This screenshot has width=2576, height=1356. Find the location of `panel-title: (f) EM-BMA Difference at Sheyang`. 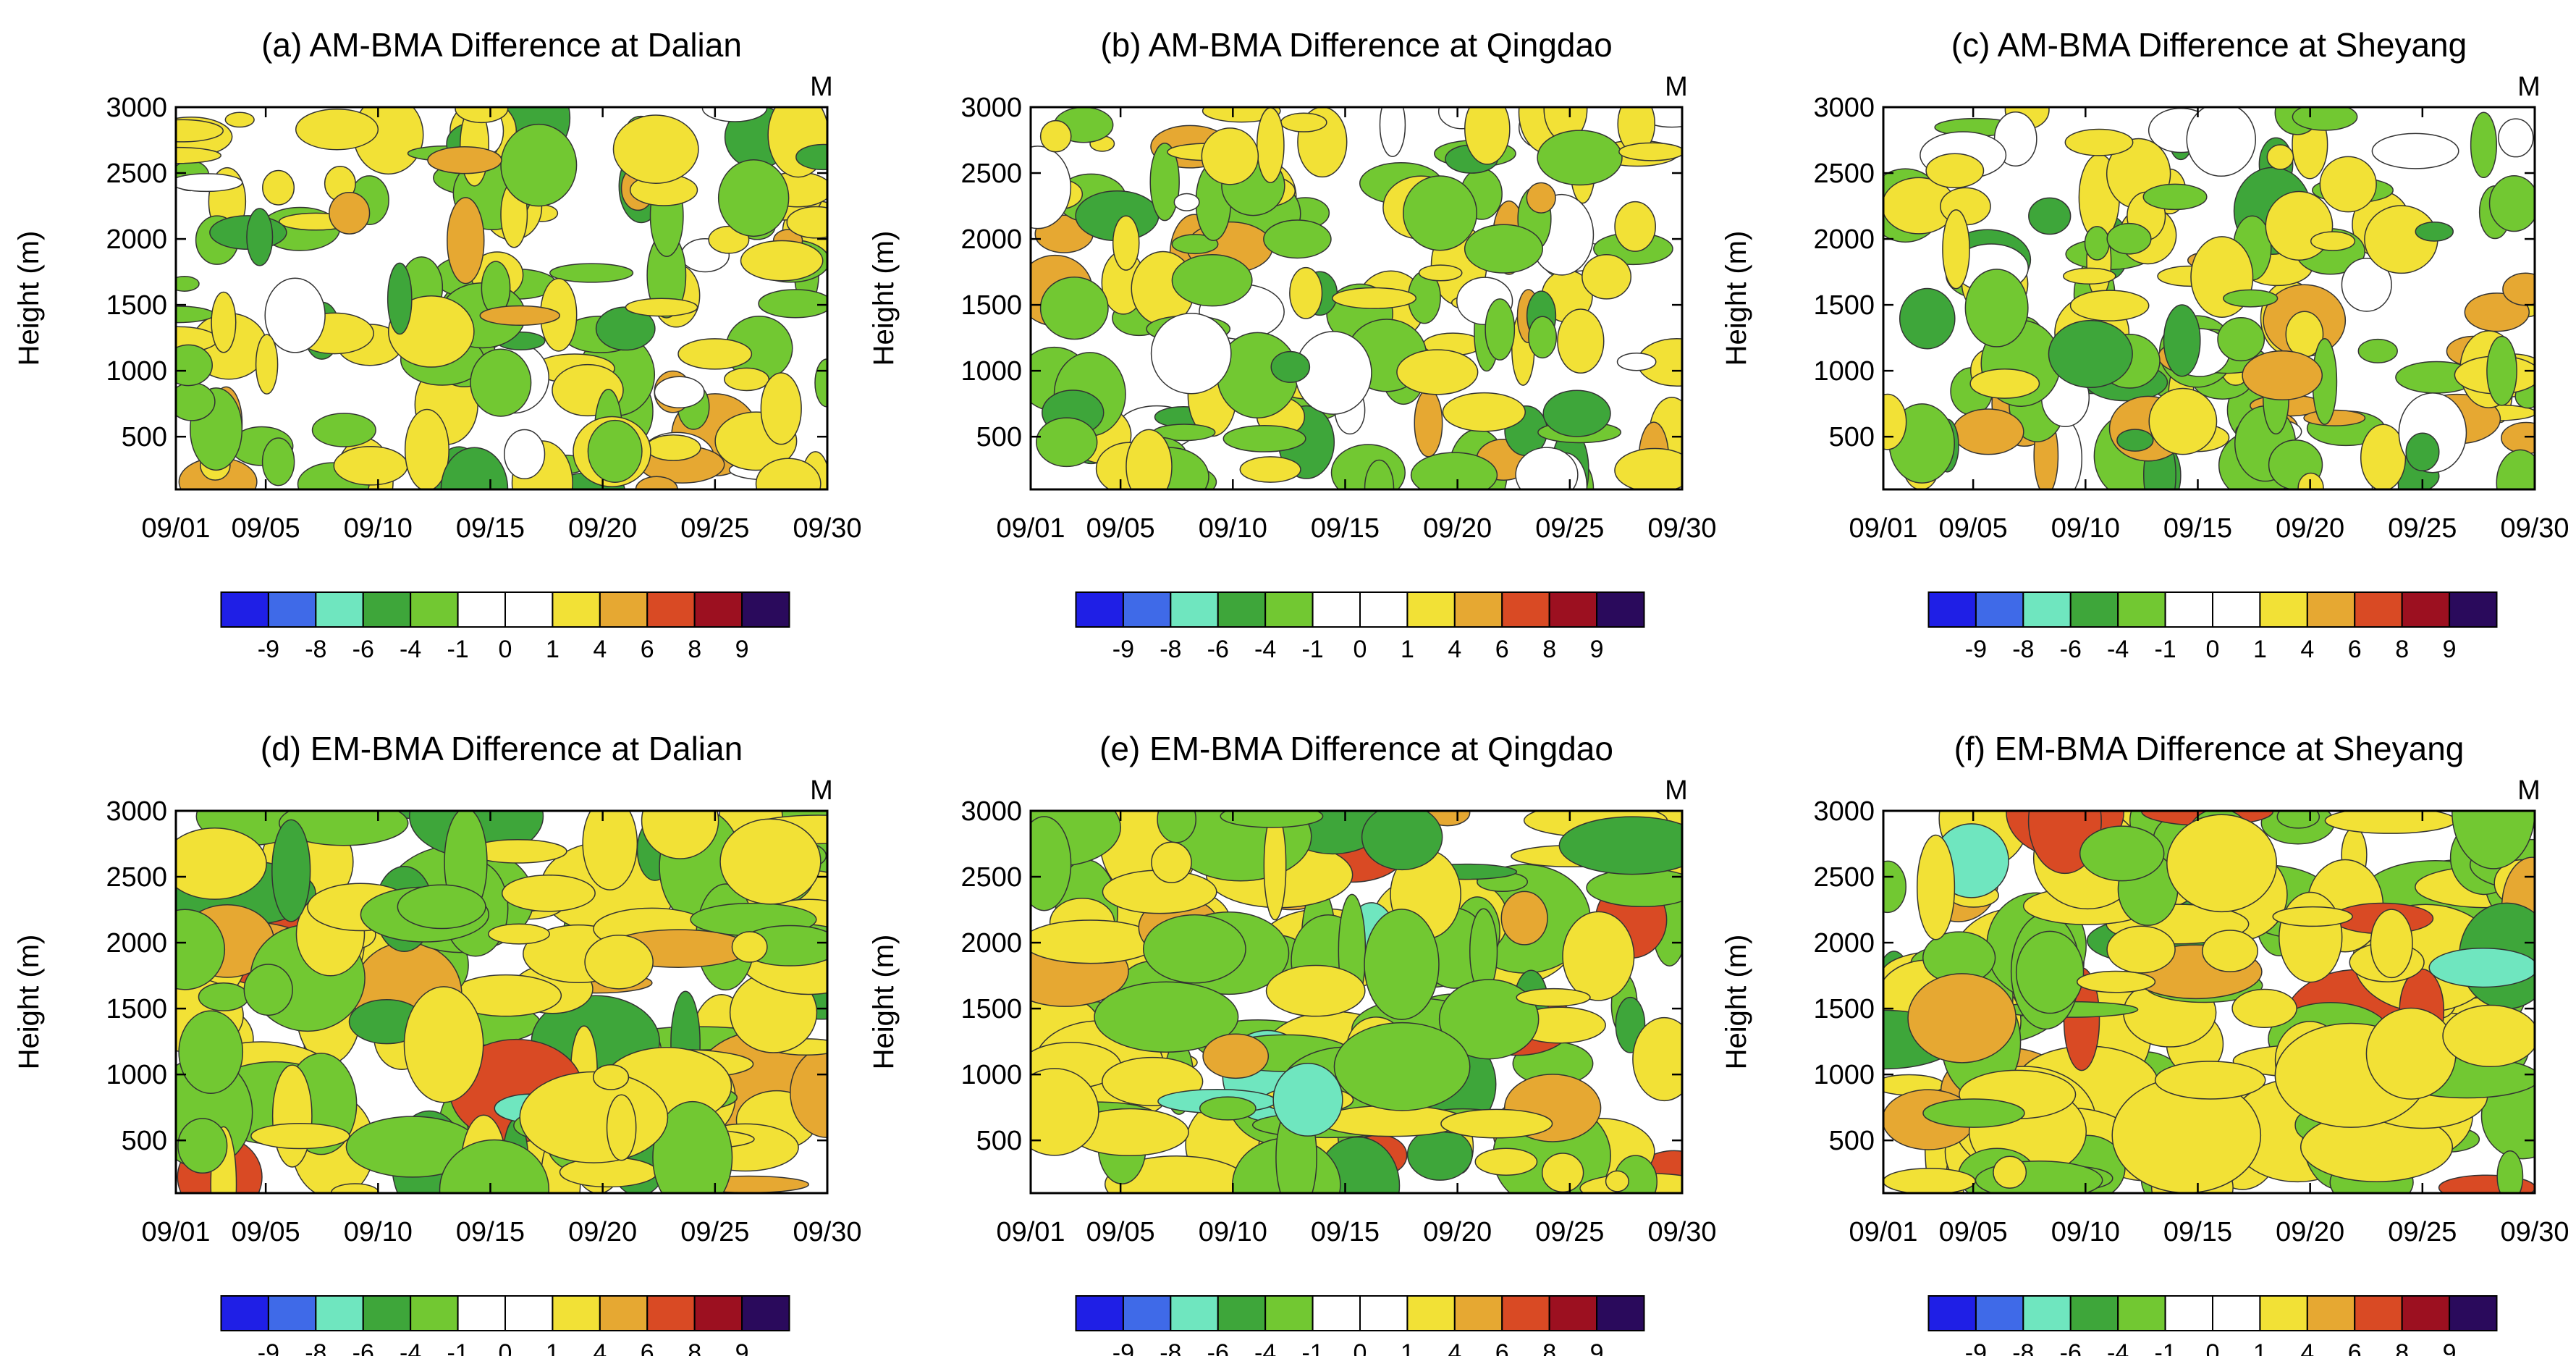

panel-title: (f) EM-BMA Difference at Sheyang is located at coordinates (2209, 749).